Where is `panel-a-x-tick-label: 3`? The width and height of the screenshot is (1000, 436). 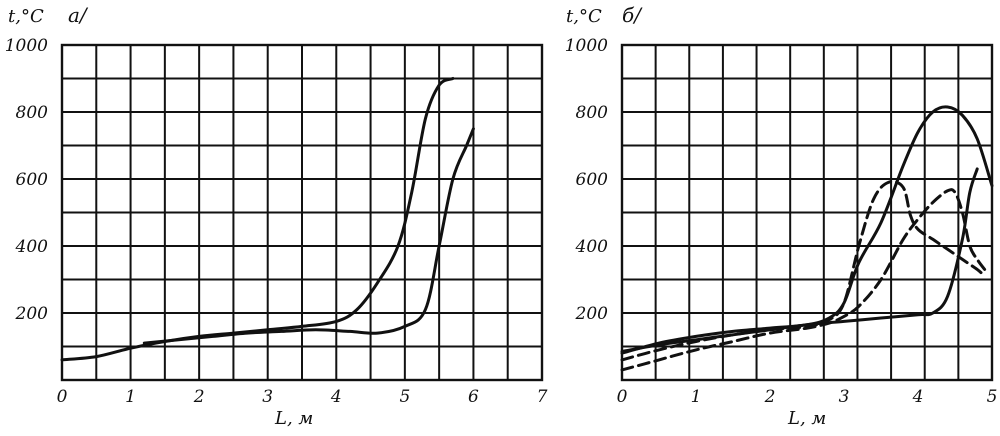 panel-a-x-tick-label: 3 is located at coordinates (267, 397).